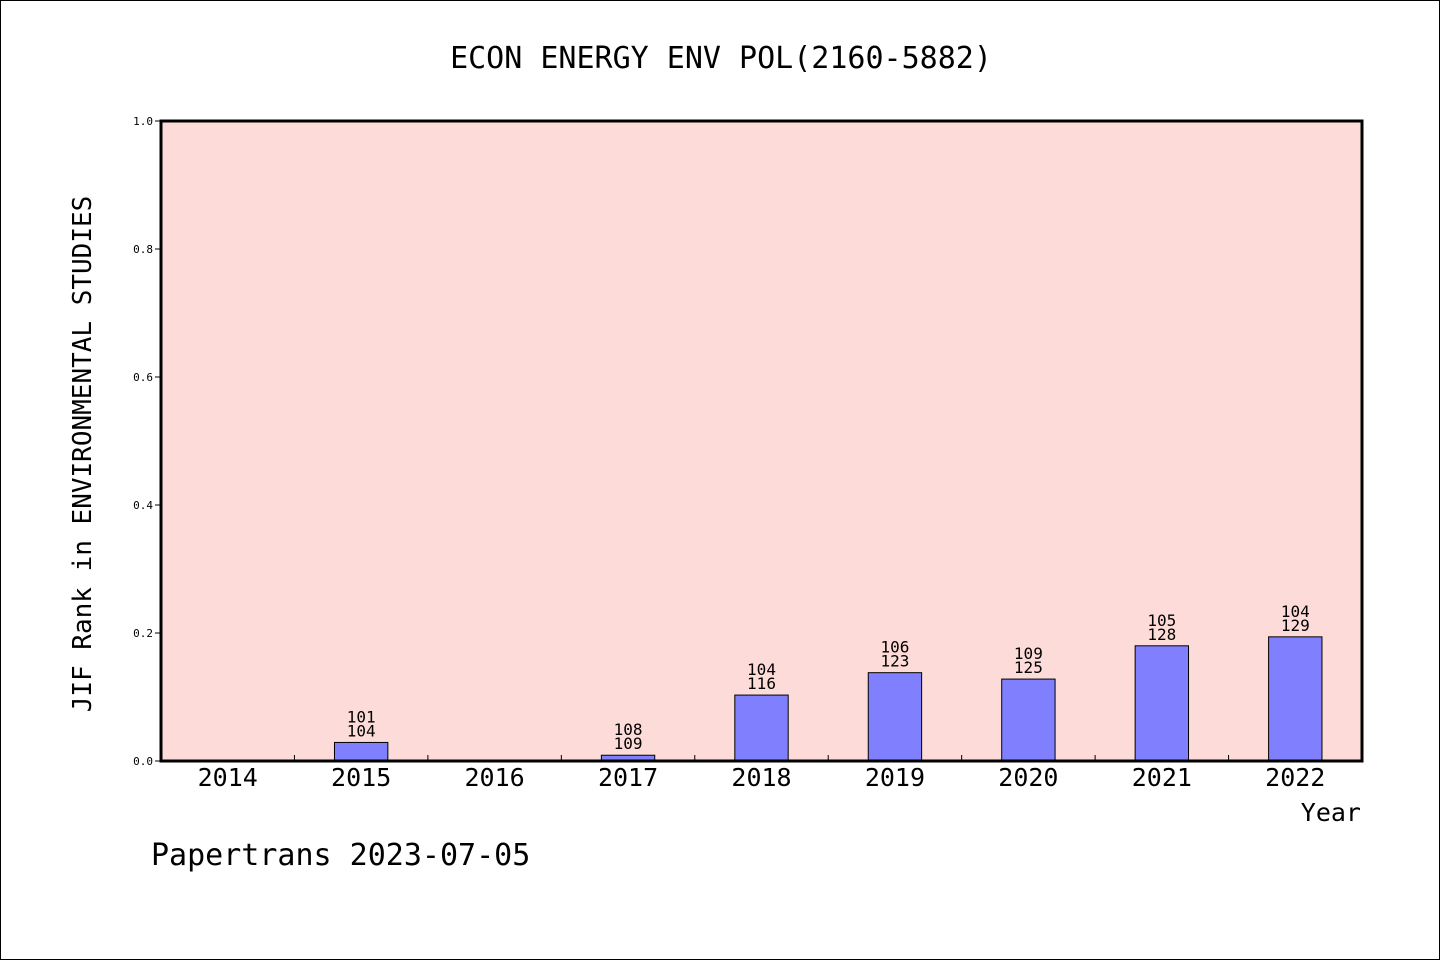  I want to click on y-axis-label: JIF Rank in ENVIRONMENTAL STUDIES, so click(83, 454).